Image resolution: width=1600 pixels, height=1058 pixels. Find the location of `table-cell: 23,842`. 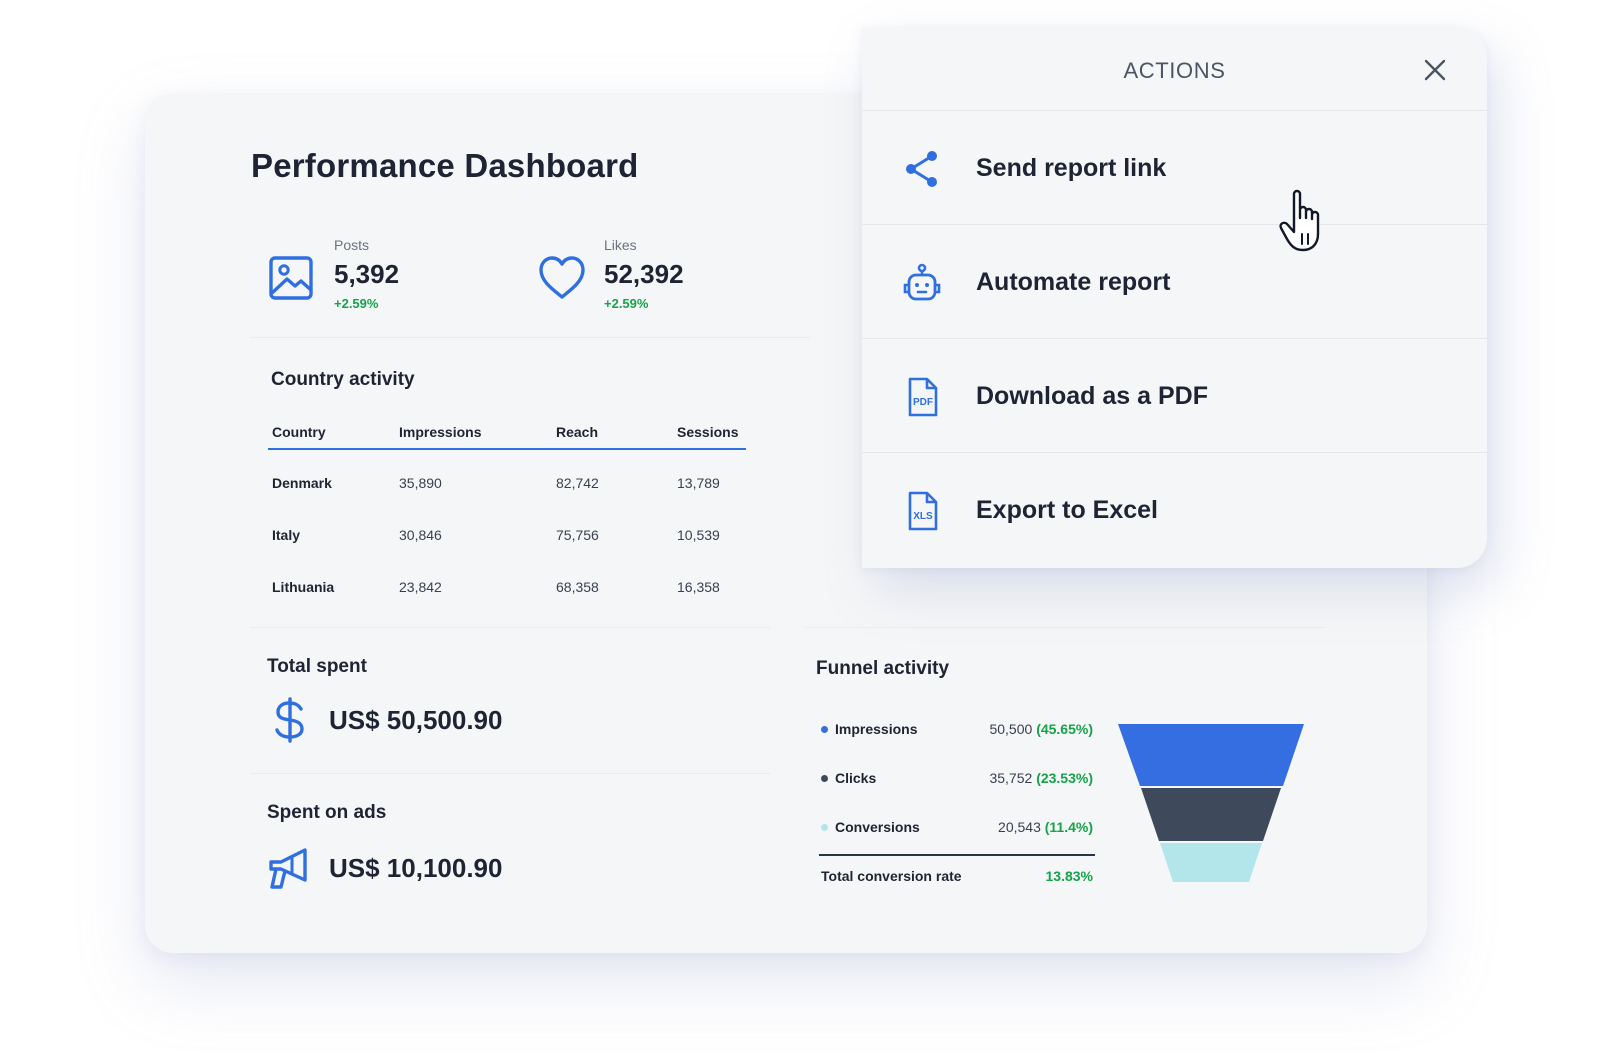

table-cell: 23,842 is located at coordinates (420, 587).